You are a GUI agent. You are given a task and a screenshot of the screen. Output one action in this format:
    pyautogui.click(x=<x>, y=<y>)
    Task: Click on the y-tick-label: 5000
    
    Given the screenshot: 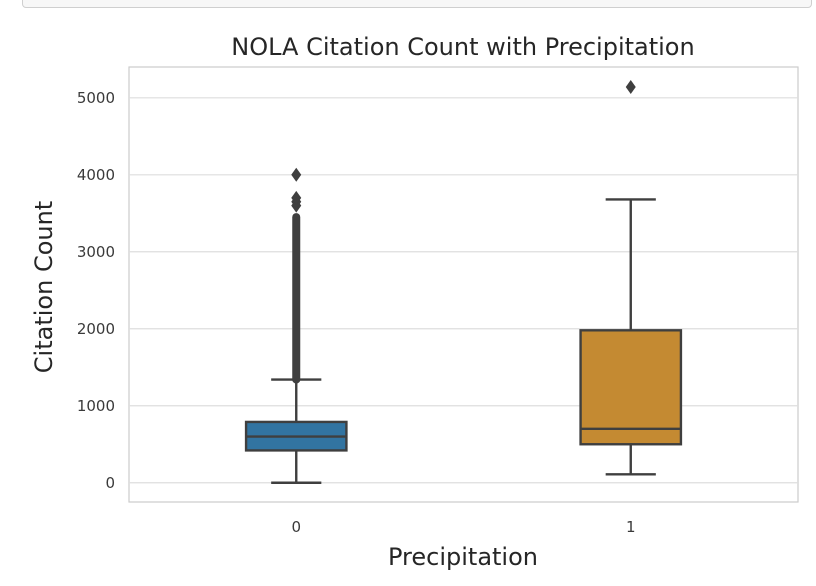 What is the action you would take?
    pyautogui.click(x=96, y=98)
    